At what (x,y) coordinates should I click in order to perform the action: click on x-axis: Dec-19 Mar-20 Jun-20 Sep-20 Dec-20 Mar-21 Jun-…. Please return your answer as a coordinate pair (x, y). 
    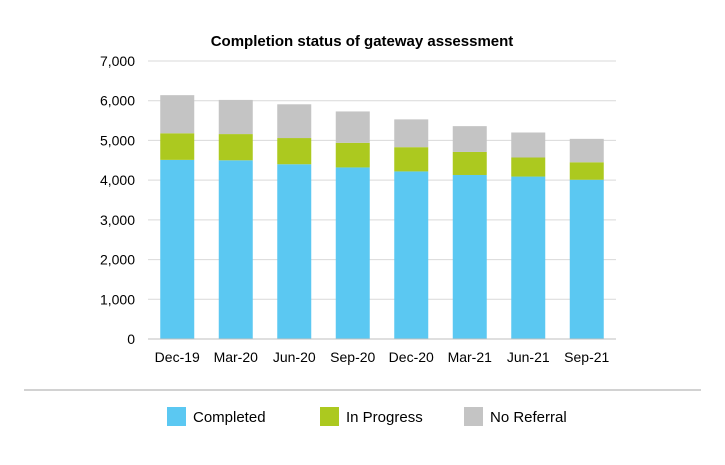
    Looking at the image, I should click on (382, 351).